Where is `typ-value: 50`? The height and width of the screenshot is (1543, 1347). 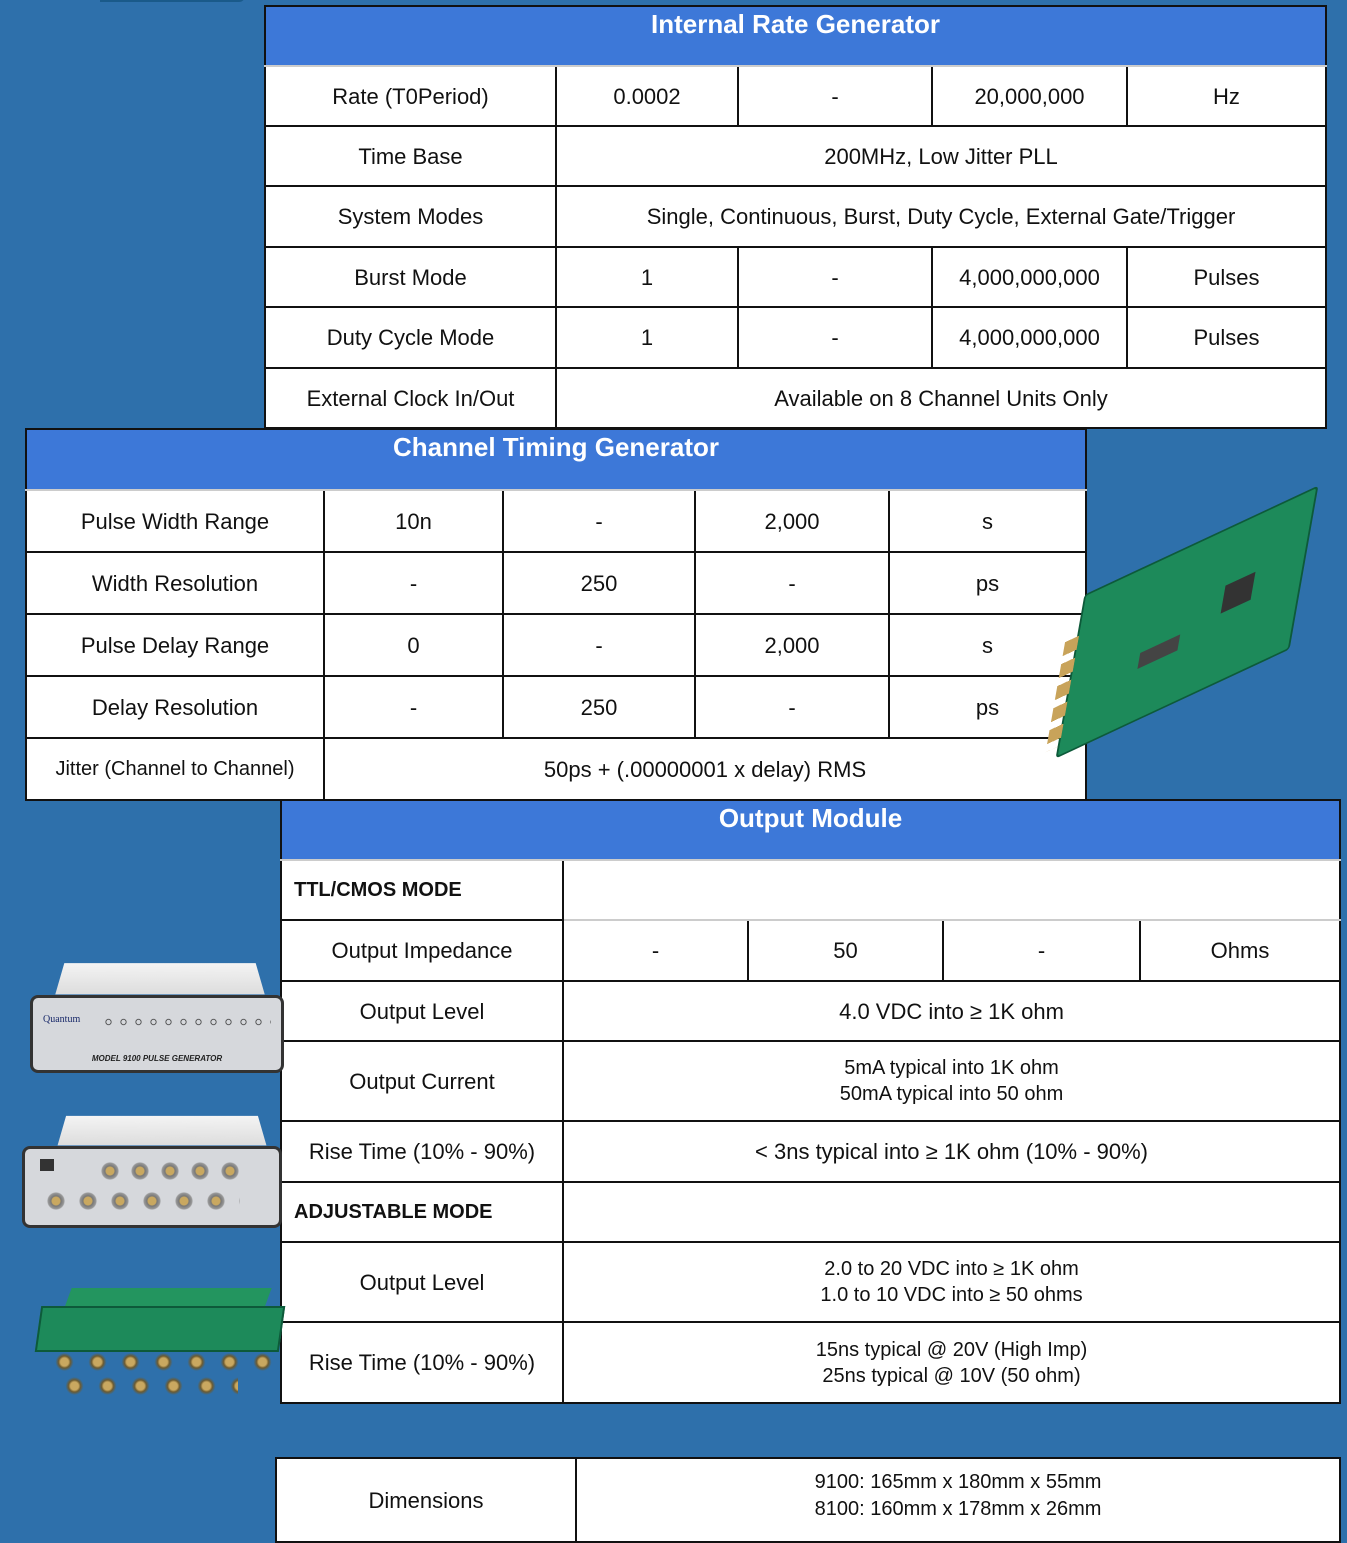
typ-value: 50 is located at coordinates (845, 950).